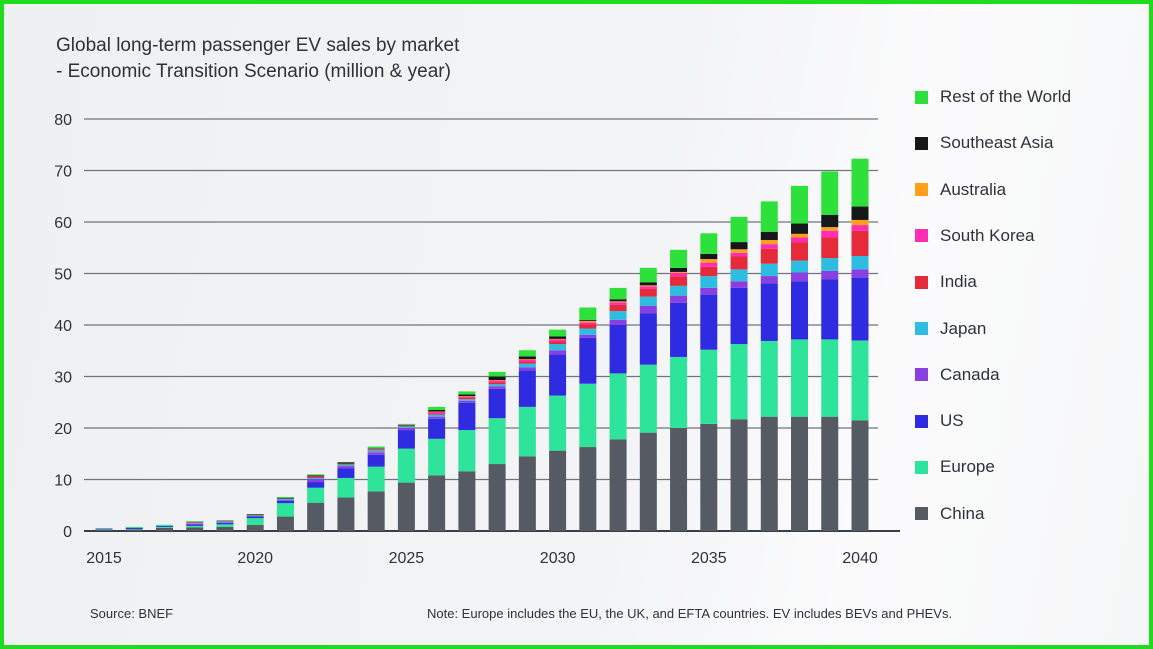 The height and width of the screenshot is (649, 1153). What do you see at coordinates (63, 481) in the screenshot?
I see `y-tick-label: 10` at bounding box center [63, 481].